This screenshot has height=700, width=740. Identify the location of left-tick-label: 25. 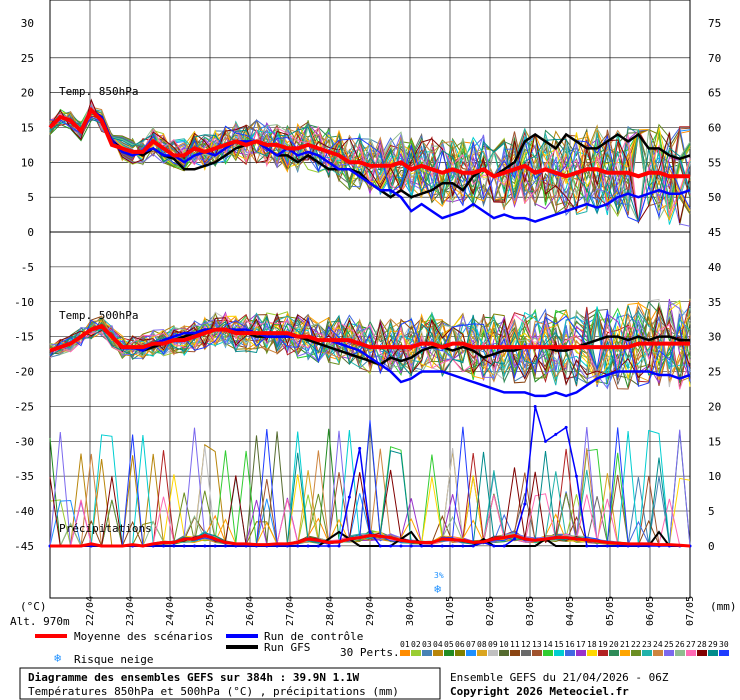
(27, 58).